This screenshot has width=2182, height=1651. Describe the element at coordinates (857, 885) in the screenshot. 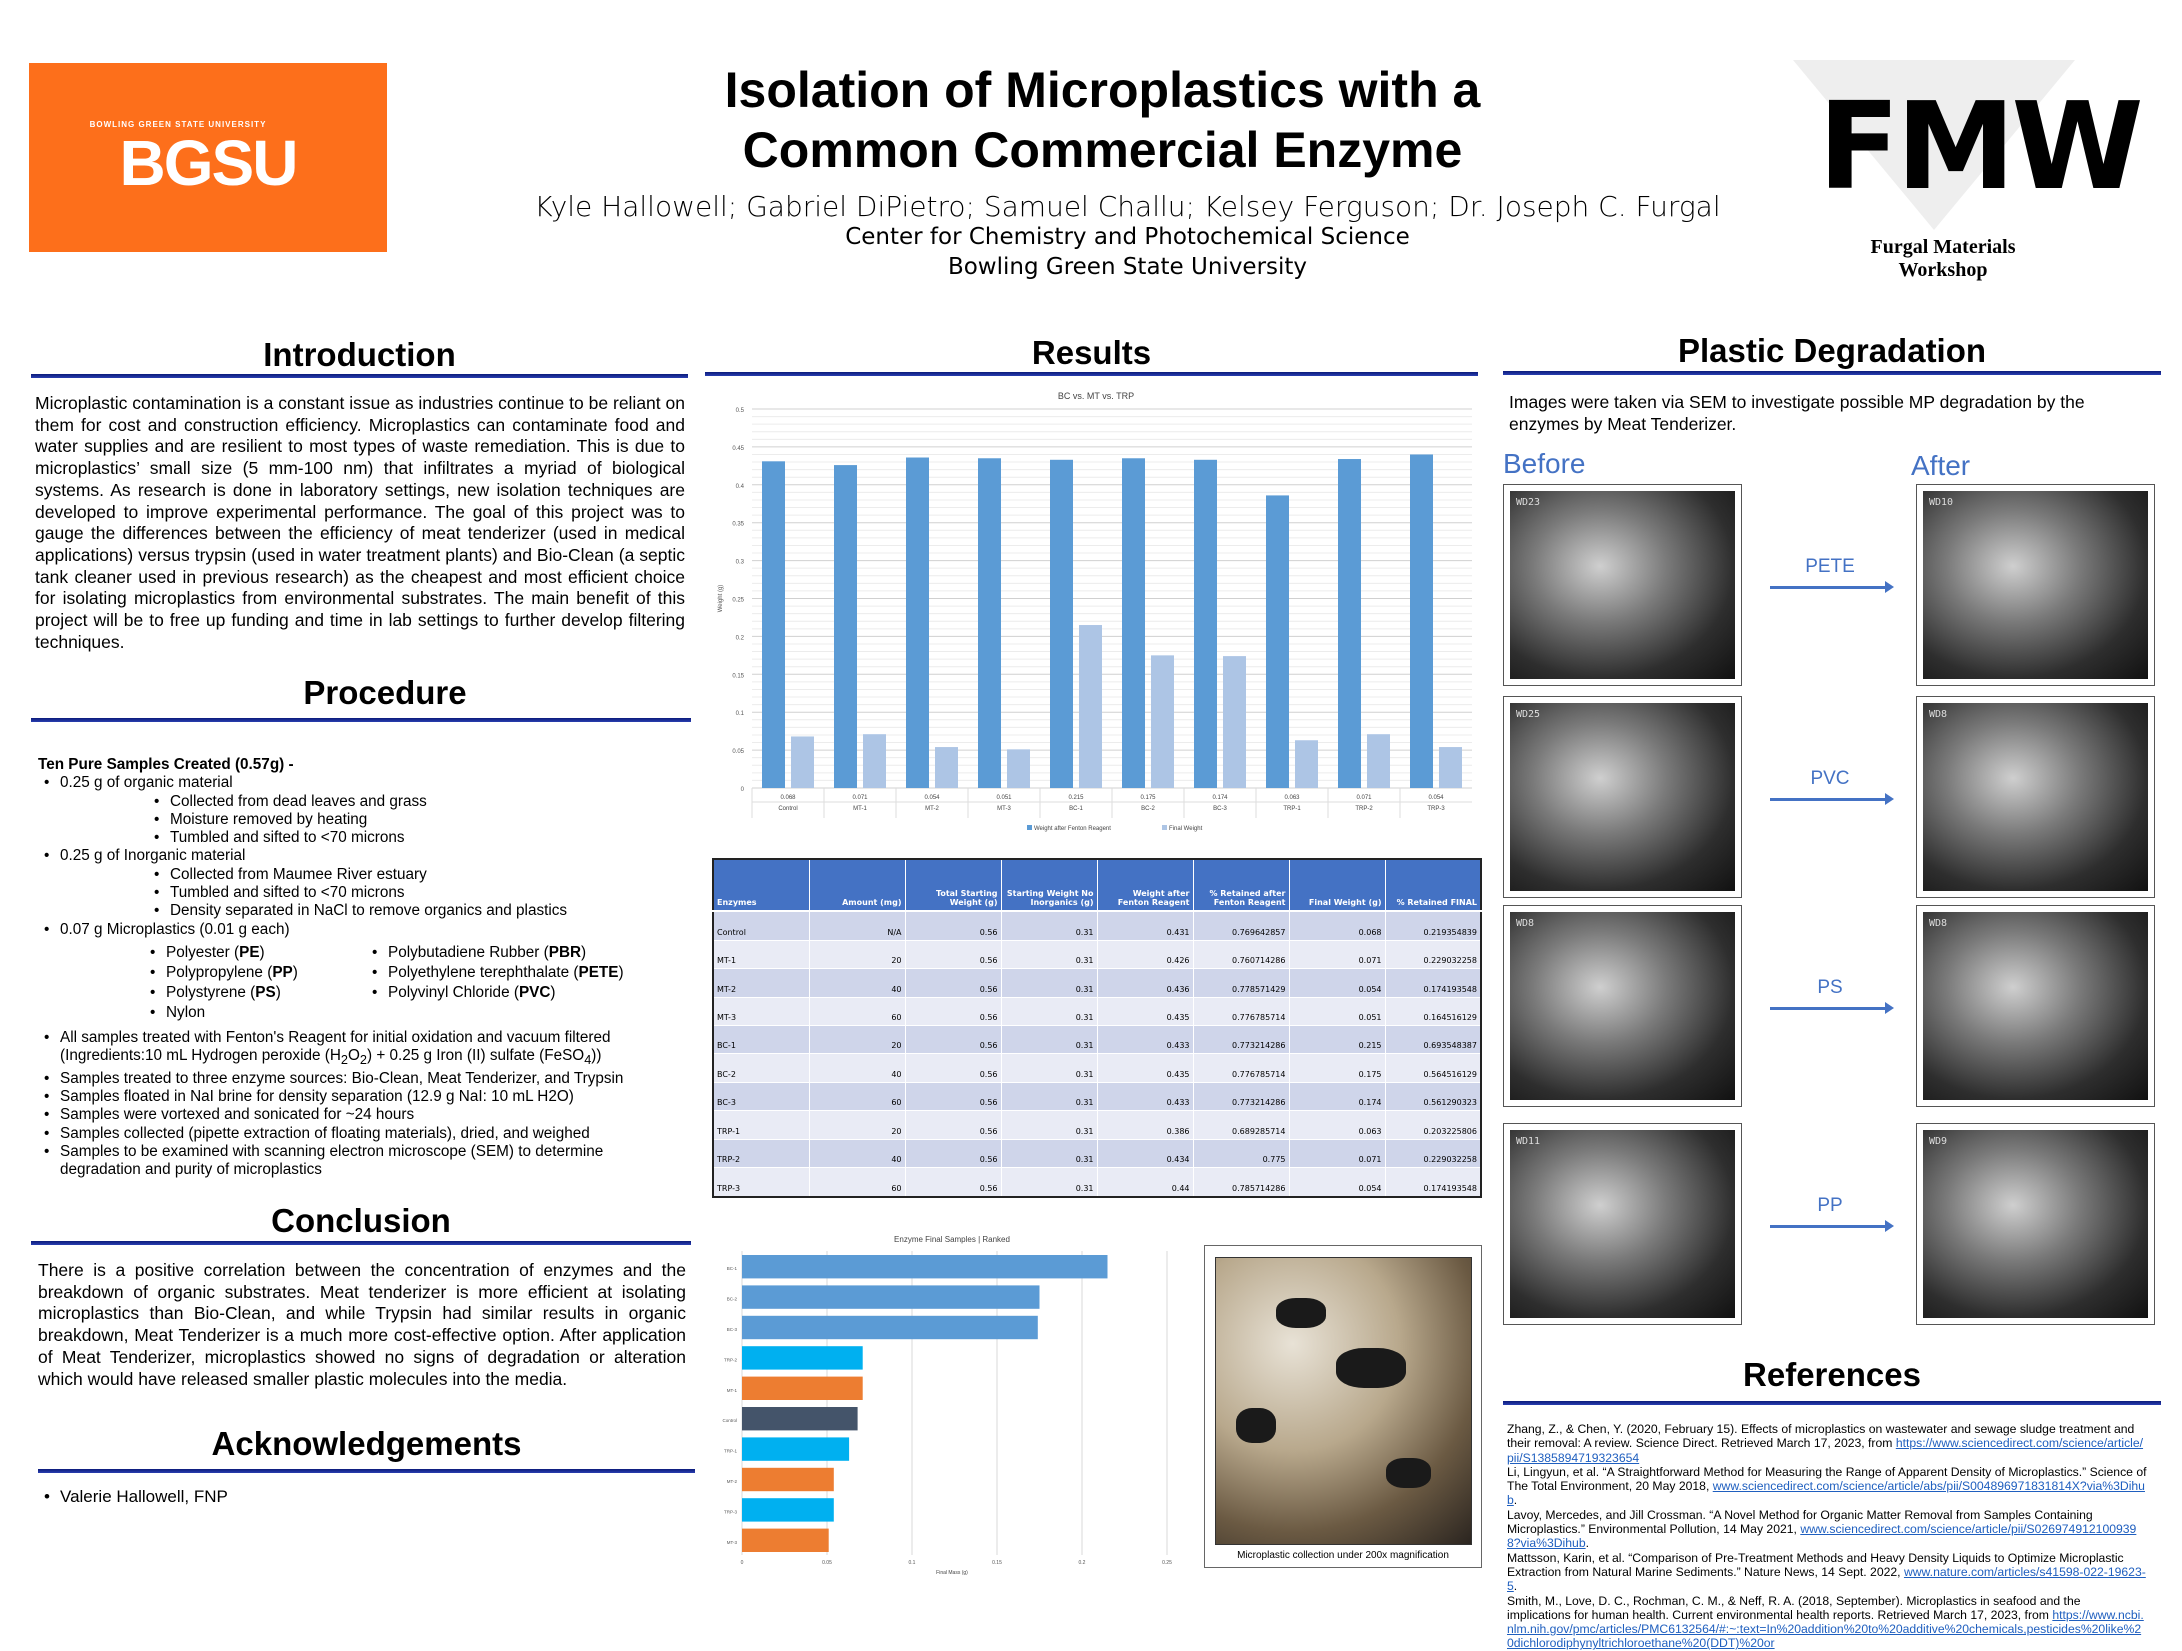

I see `table-column-header: Amount (mg)` at that location.